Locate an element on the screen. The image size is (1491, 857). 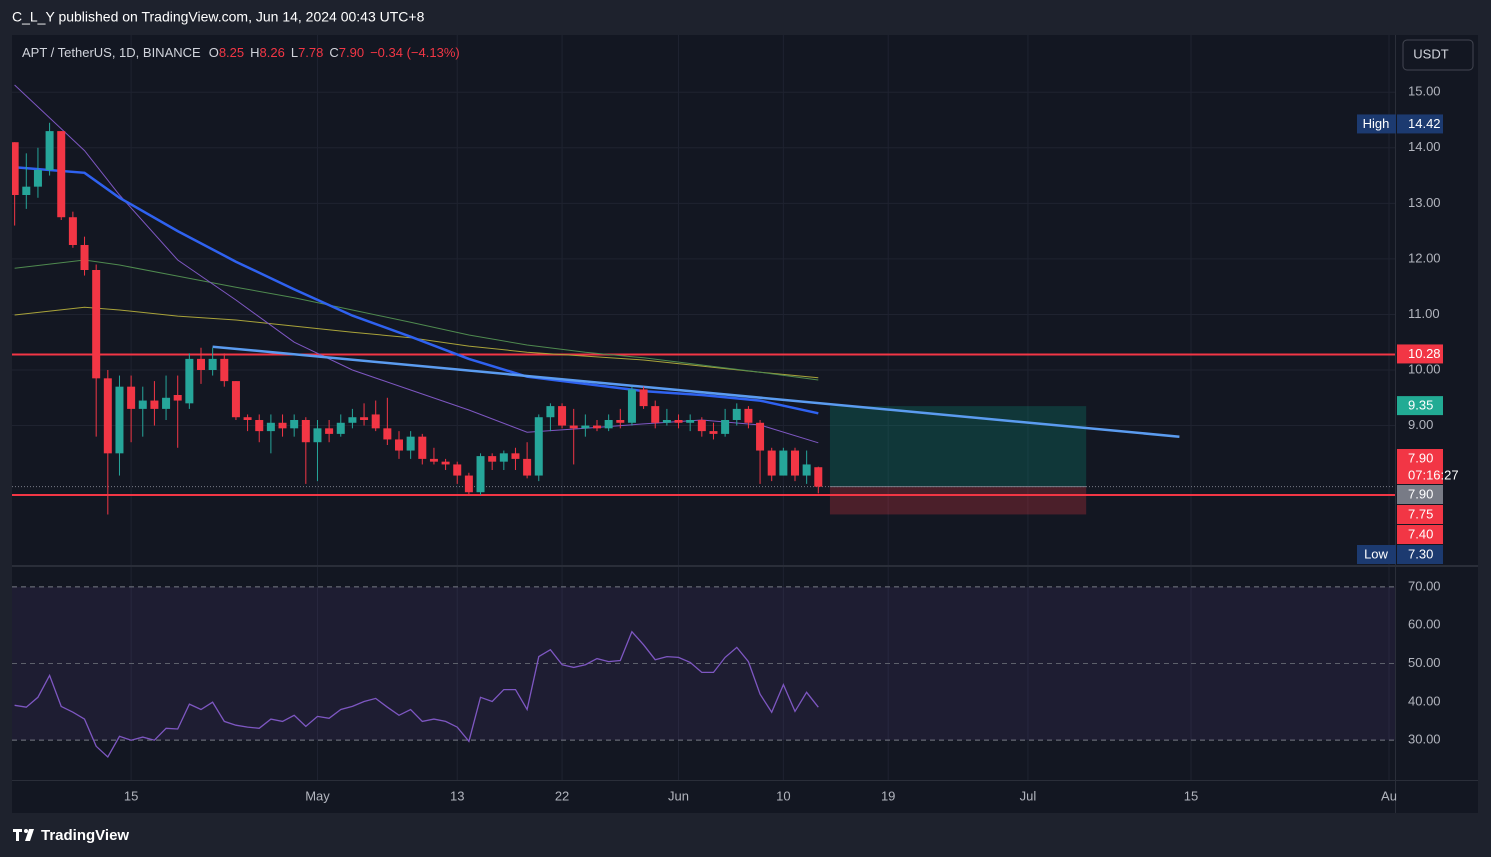
currency-button is located at coordinates (1438, 55).